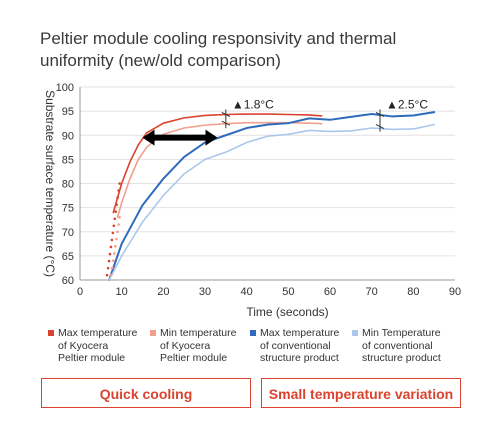 The height and width of the screenshot is (445, 500). What do you see at coordinates (185, 345) in the screenshot?
I see `legend-2-line-2: of Kyocera` at bounding box center [185, 345].